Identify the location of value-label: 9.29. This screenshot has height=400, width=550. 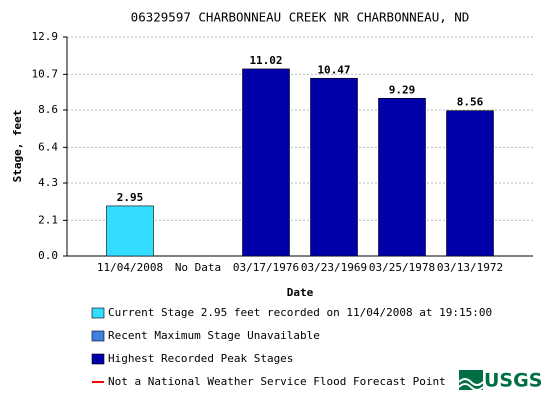
(402, 89).